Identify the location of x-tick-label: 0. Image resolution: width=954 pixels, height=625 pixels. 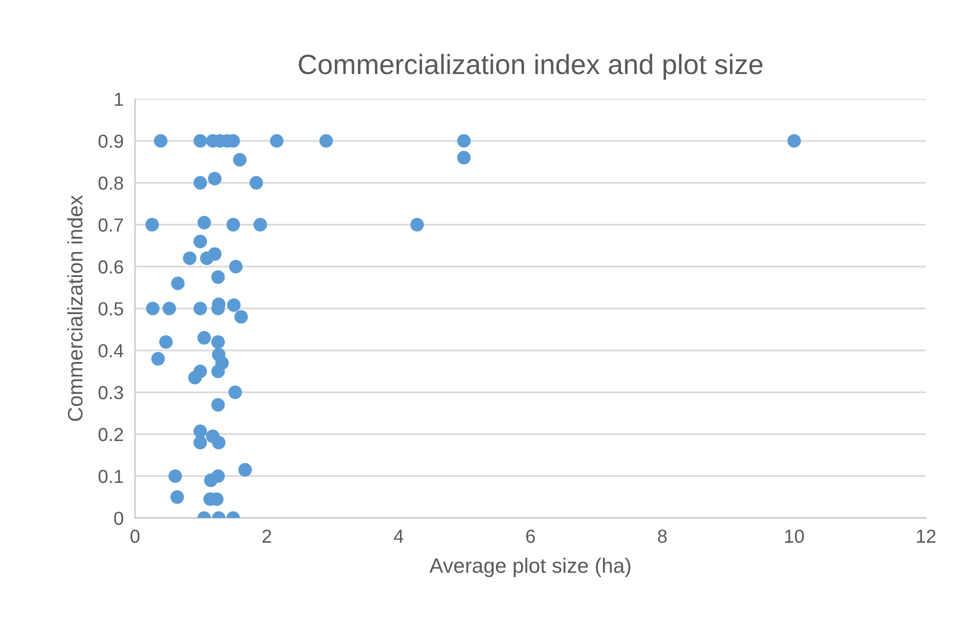
(135, 536).